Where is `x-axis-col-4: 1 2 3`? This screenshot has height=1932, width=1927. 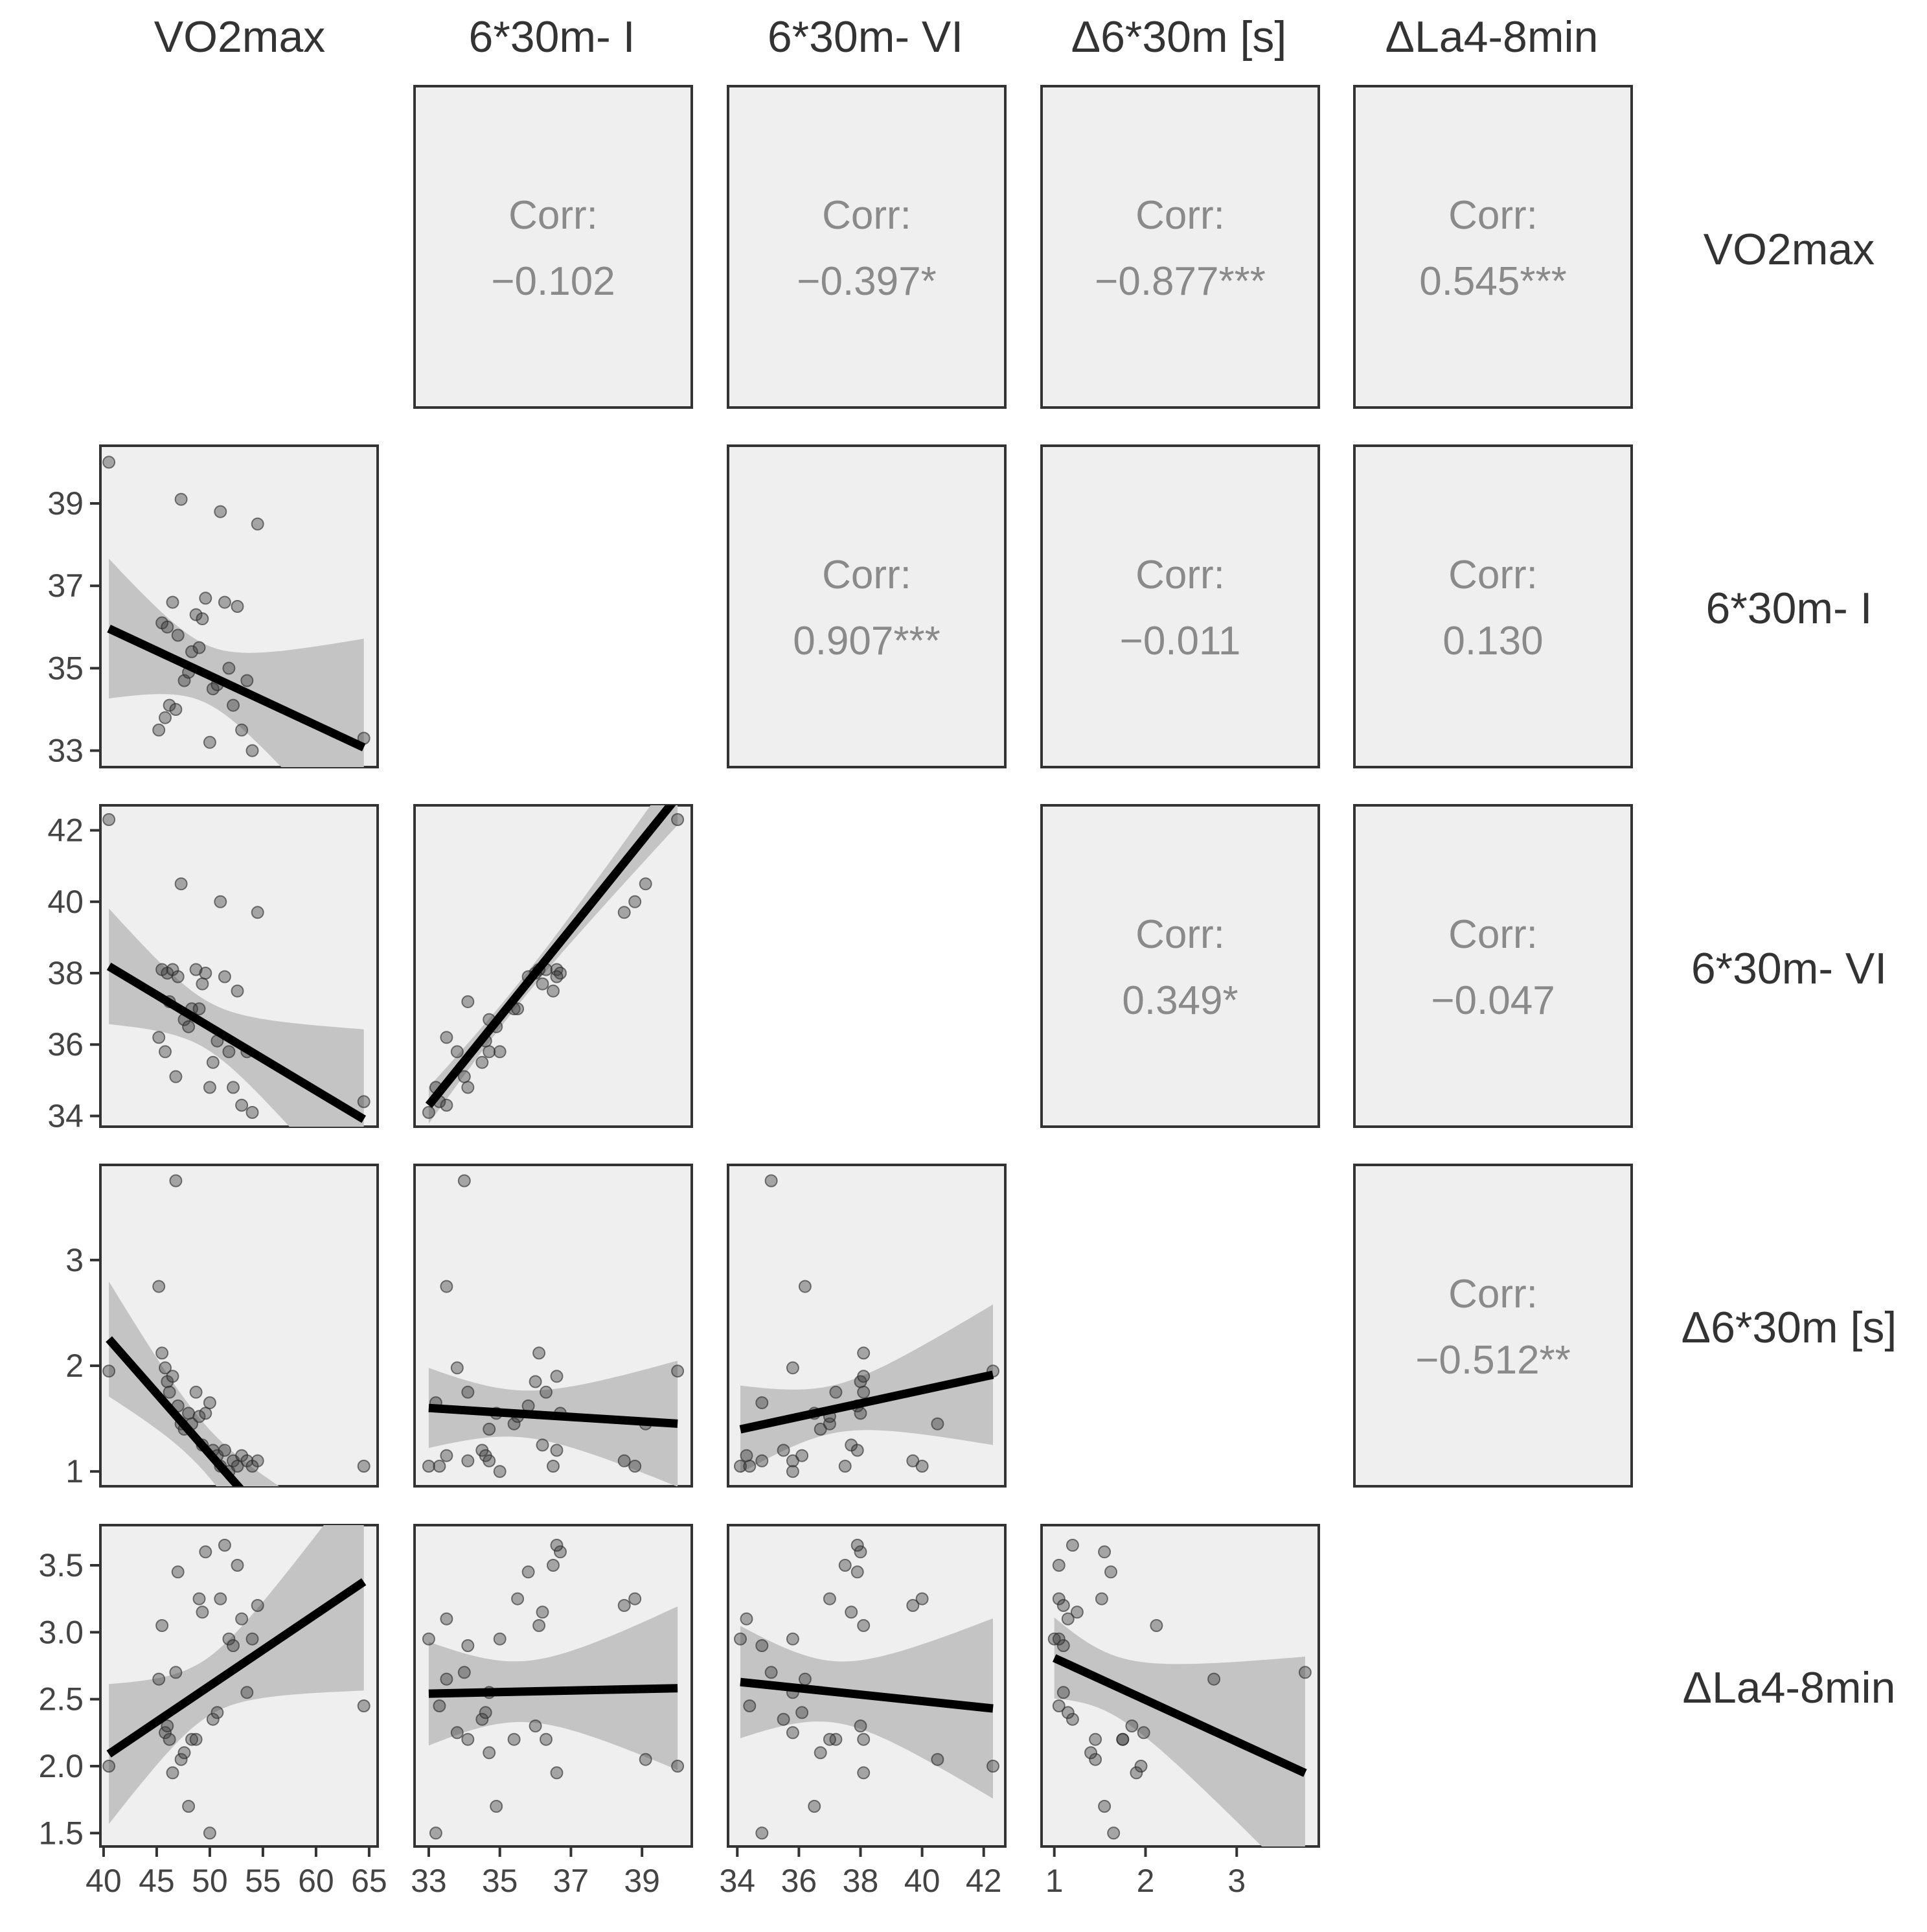 x-axis-col-4: 1 2 3 is located at coordinates (1145, 1873).